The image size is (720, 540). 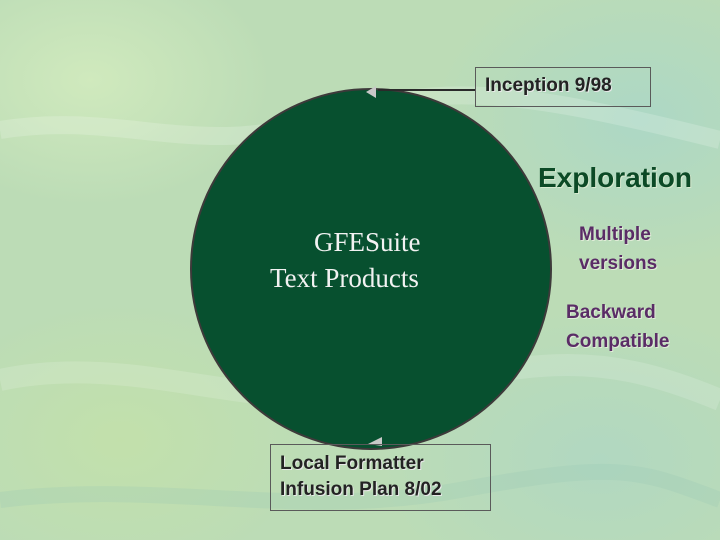 I want to click on exploration-label: Exploration, so click(x=615, y=177).